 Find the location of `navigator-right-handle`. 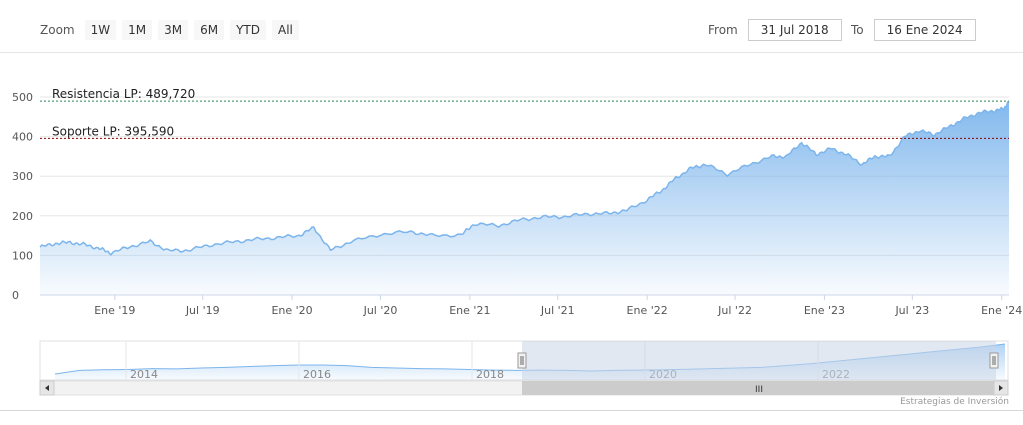

navigator-right-handle is located at coordinates (994, 360).